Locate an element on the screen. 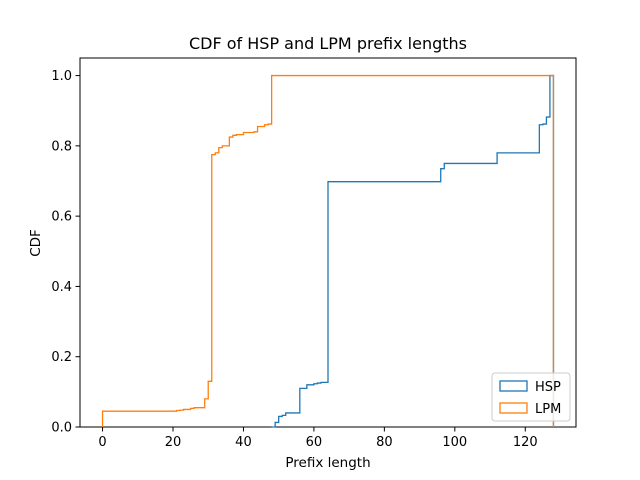 This screenshot has width=640, height=480. y-axis-label: CDF is located at coordinates (36, 243).